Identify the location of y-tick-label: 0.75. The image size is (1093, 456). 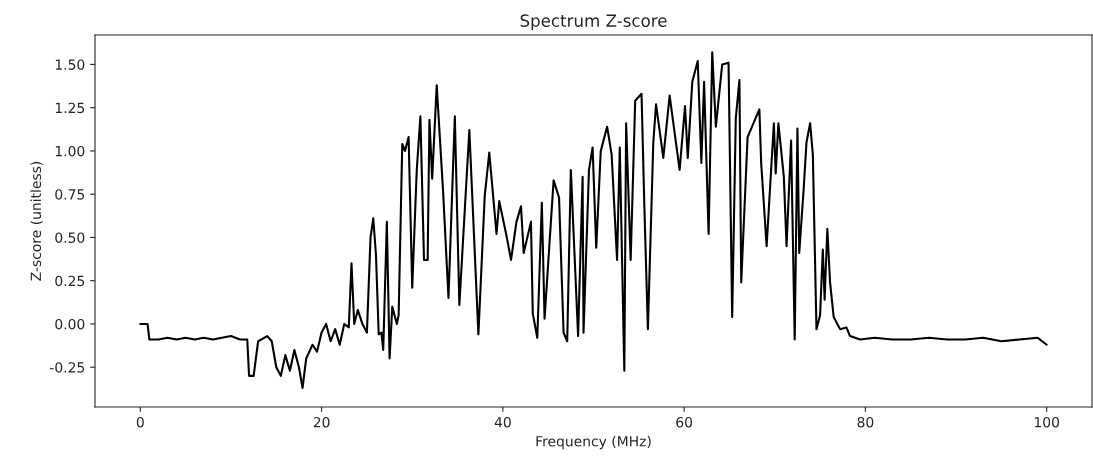
(70, 194).